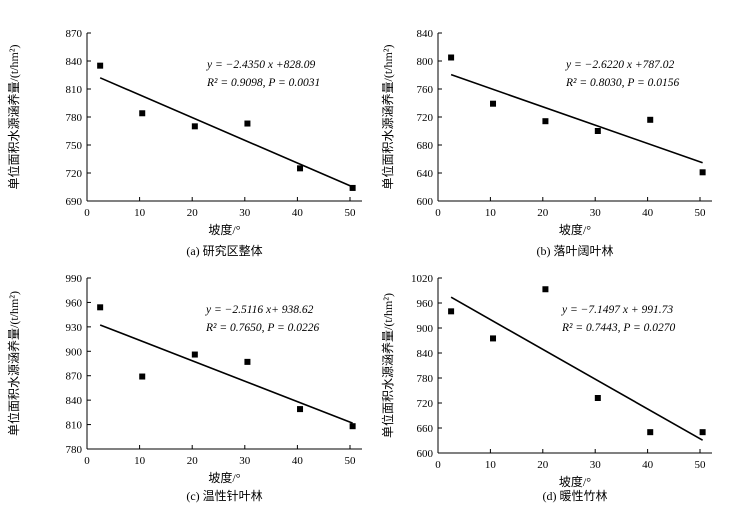  I want to click on y-tick-label: 720, so click(425, 404).